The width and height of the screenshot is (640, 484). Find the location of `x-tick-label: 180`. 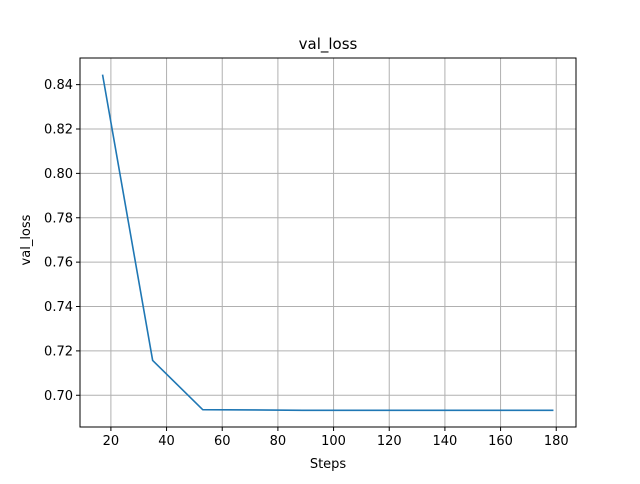

x-tick-label: 180 is located at coordinates (556, 441).